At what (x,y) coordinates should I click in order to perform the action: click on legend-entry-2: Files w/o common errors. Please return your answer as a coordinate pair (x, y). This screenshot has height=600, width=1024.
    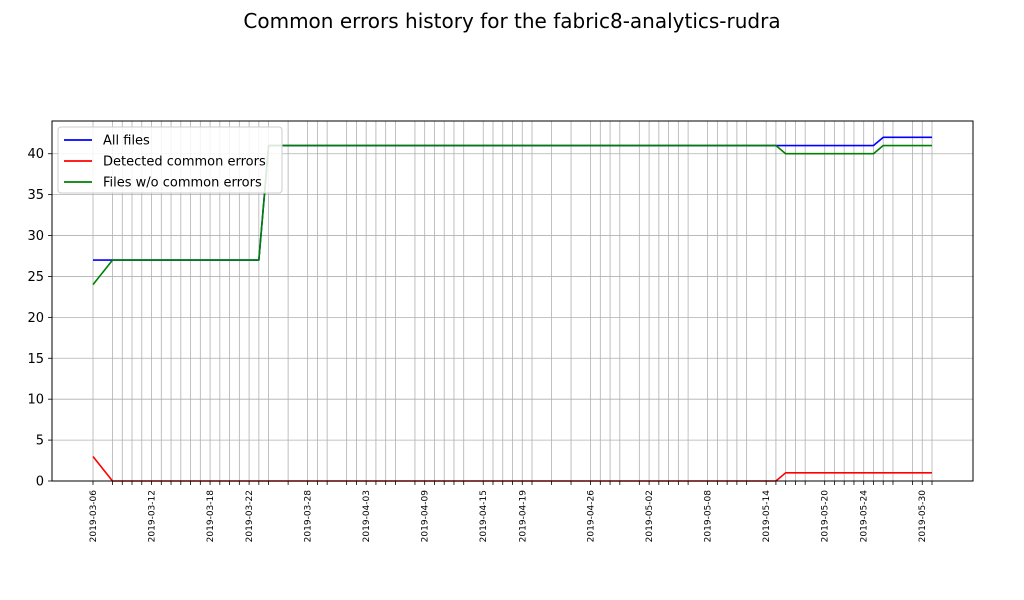
    Looking at the image, I should click on (182, 183).